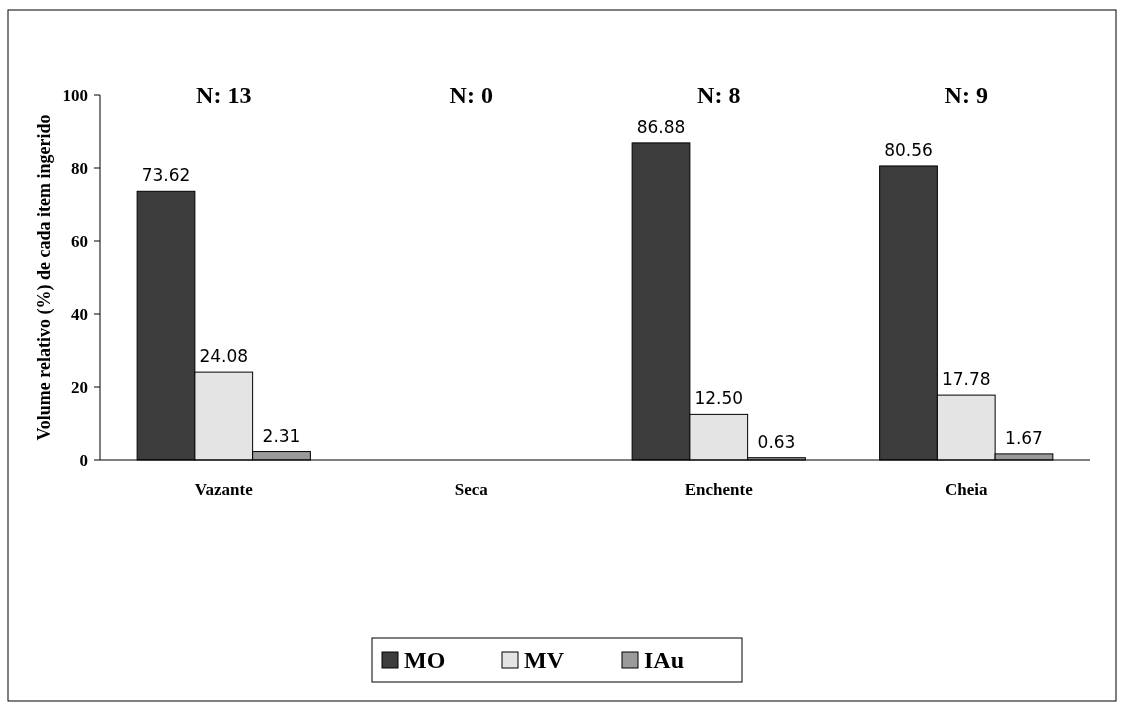 The height and width of the screenshot is (703, 1124). I want to click on y-tick-label: 80, so click(79, 168).